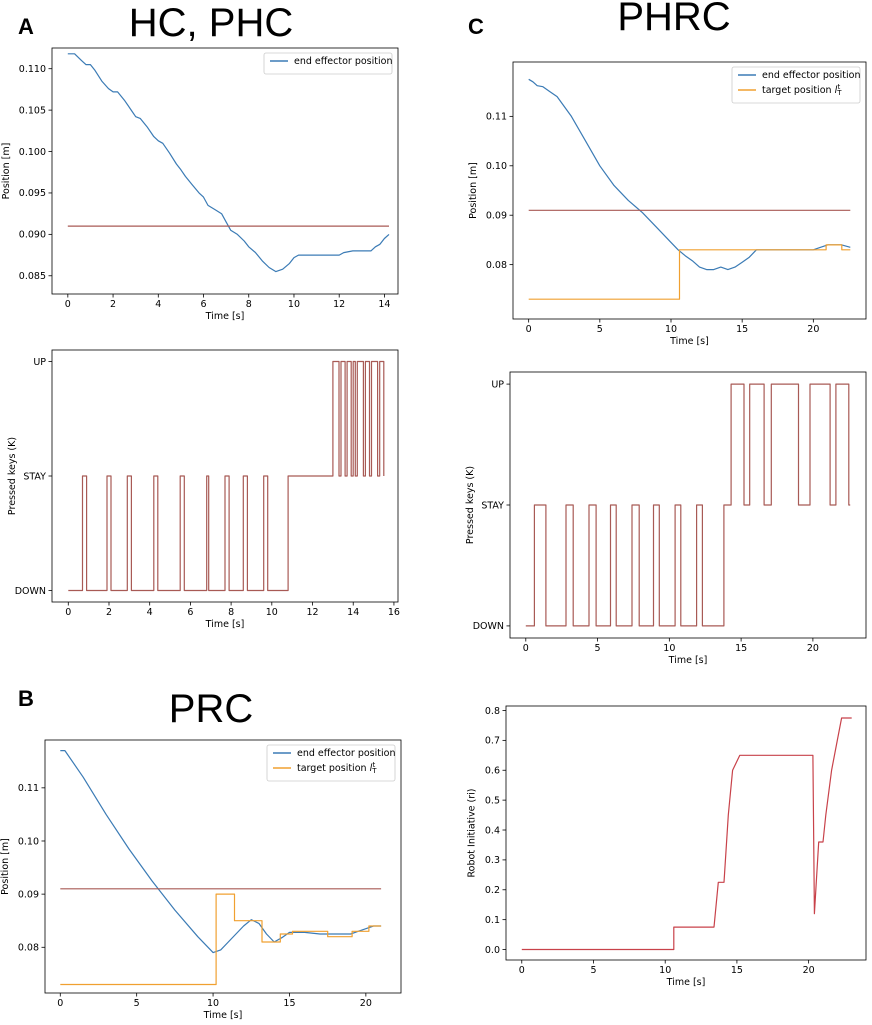  Describe the element at coordinates (32, 152) in the screenshot. I see `y-tick-label: 0.100` at that location.